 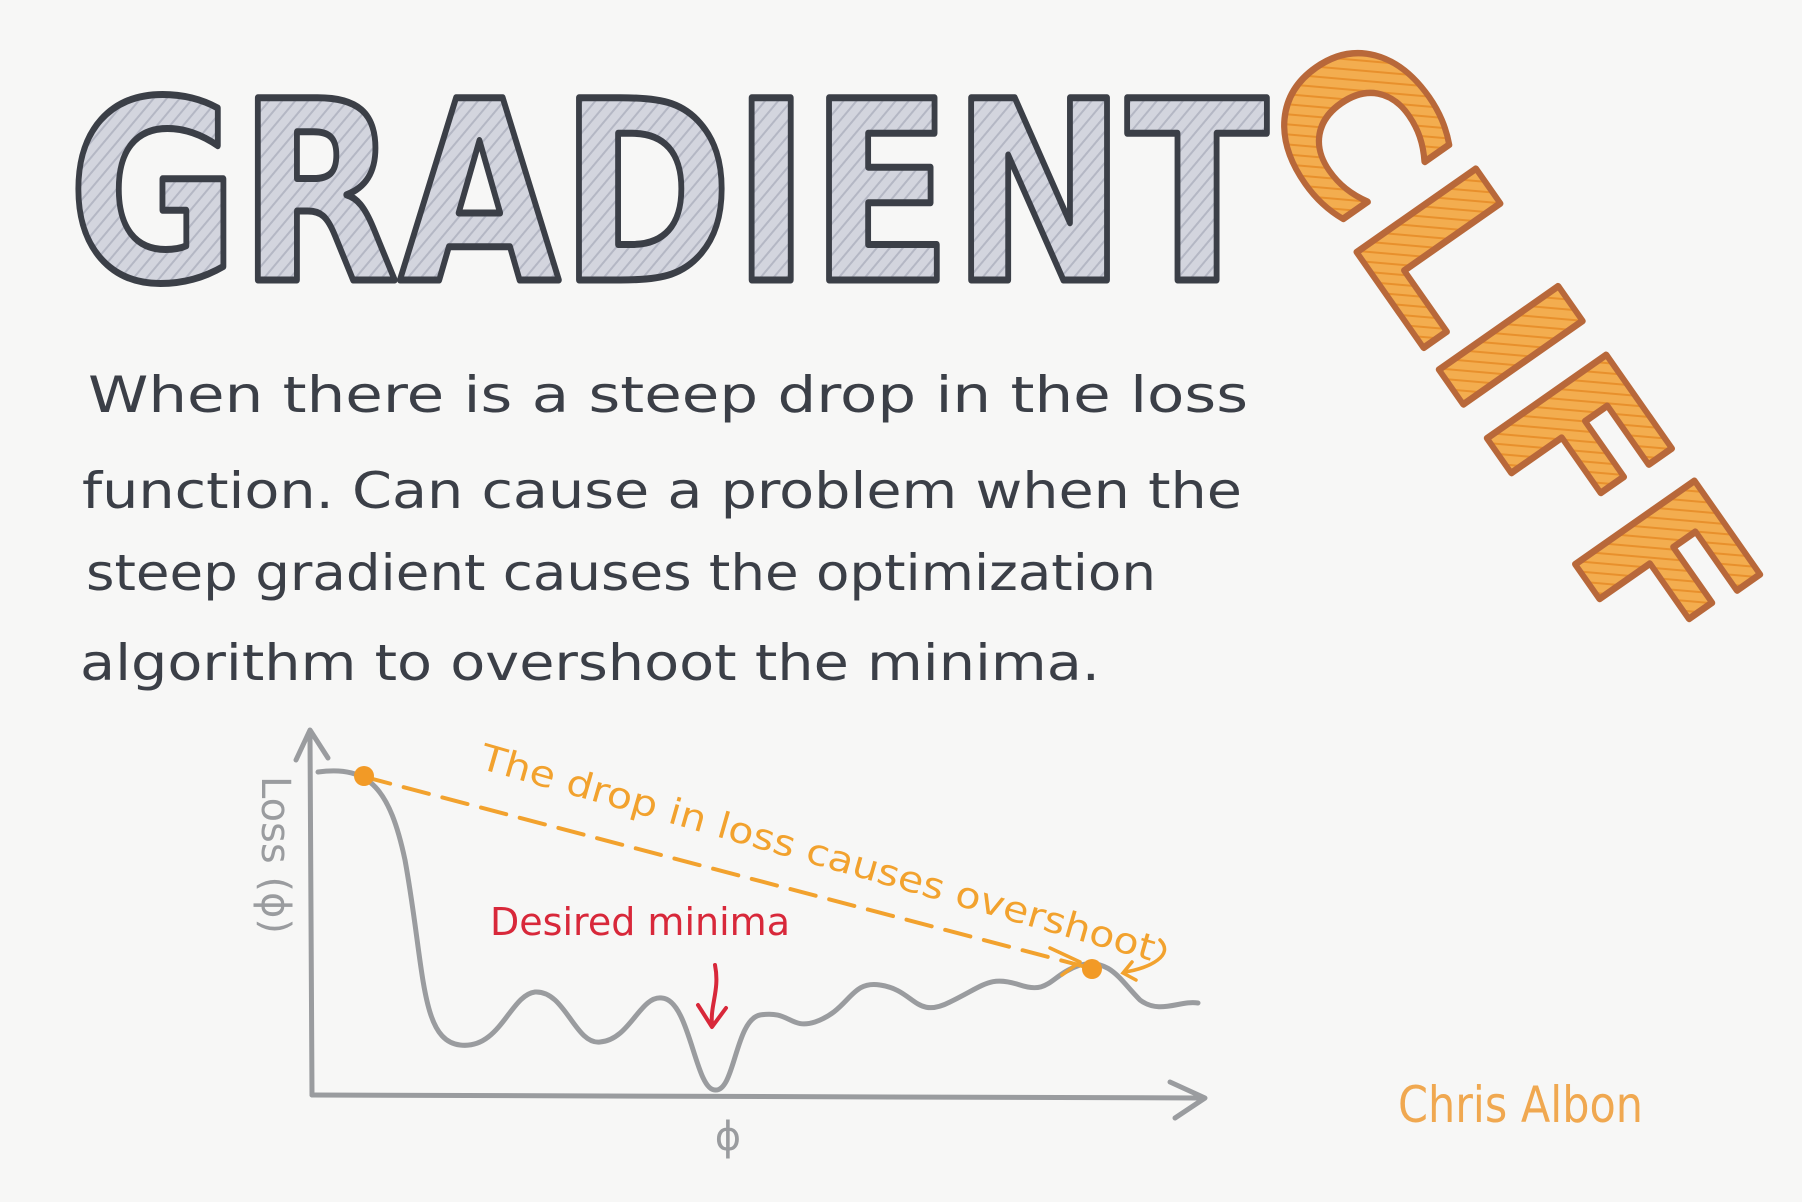 I want to click on description-line-4: algorithm to overshoot the minima., so click(x=590, y=663).